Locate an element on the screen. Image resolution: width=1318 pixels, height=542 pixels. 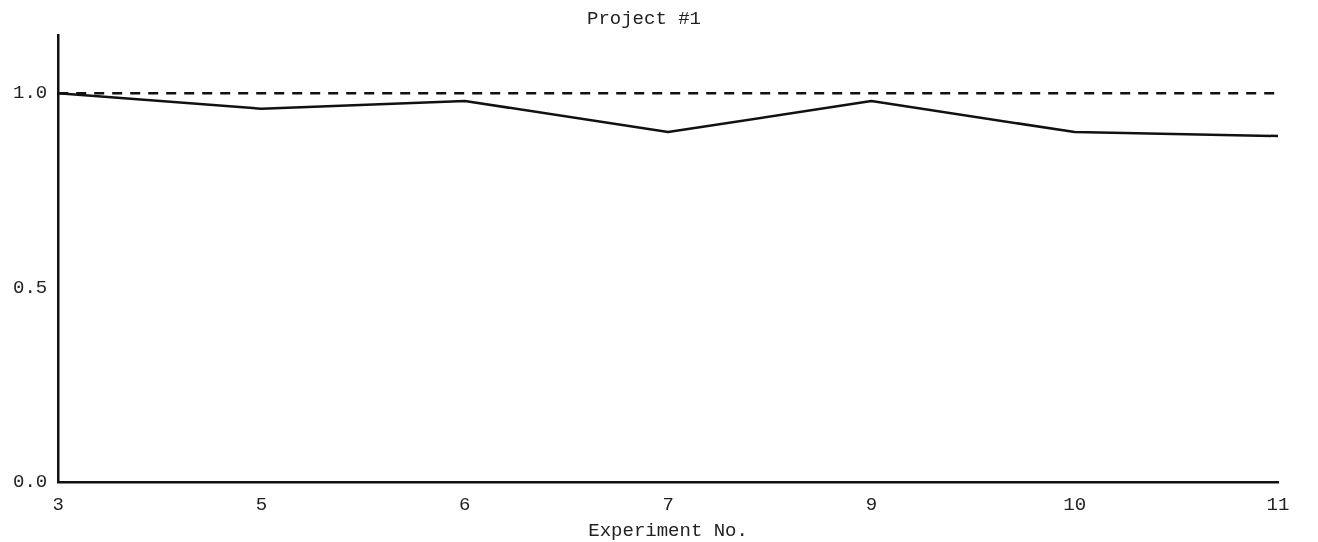
y-tick-label: 0.0 is located at coordinates (30, 482).